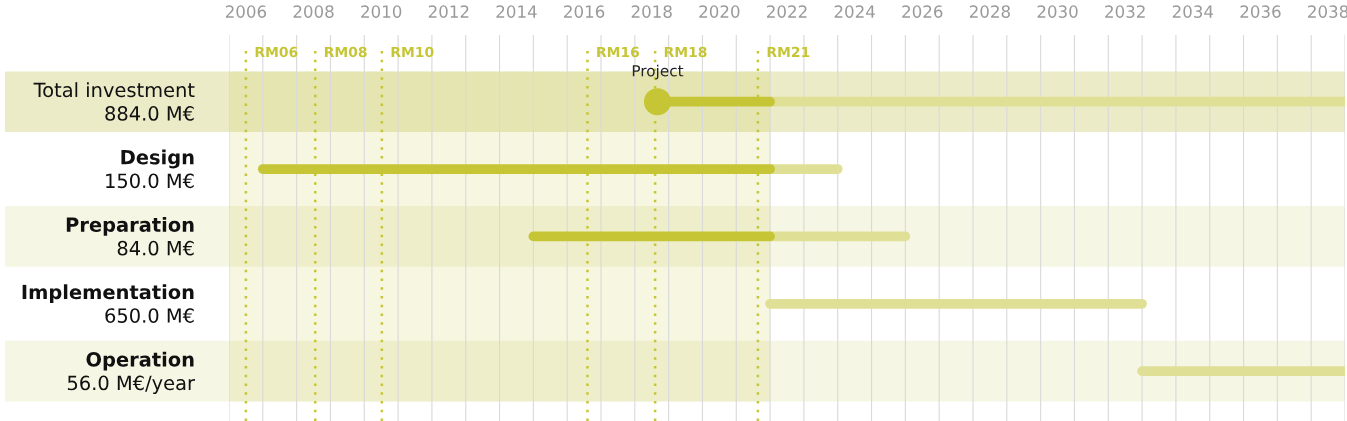 This screenshot has width=1347, height=421. What do you see at coordinates (685, 52) in the screenshot?
I see `ref-line-label: RM18` at bounding box center [685, 52].